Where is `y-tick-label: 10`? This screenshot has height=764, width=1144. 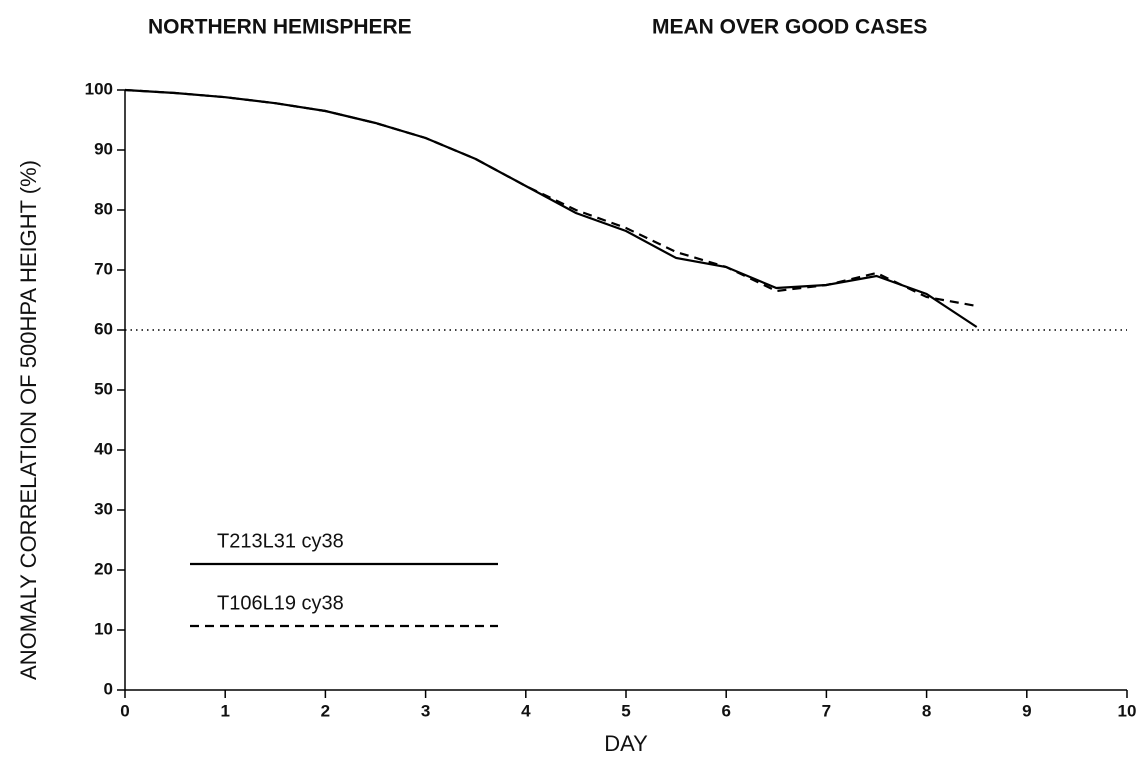
y-tick-label: 10 is located at coordinates (103, 628).